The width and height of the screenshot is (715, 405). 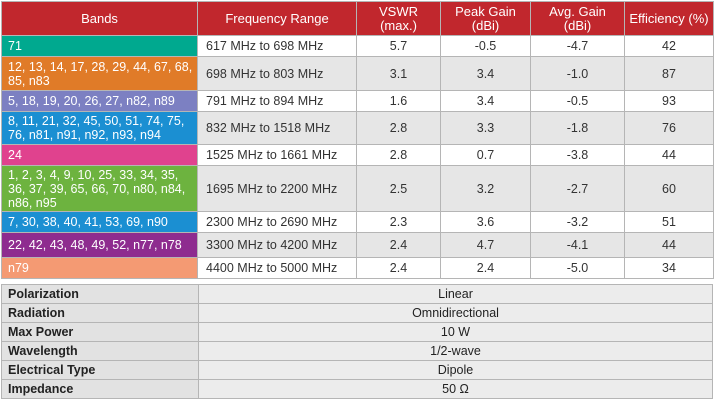 I want to click on peak-gain-cell: 3.2, so click(x=485, y=188).